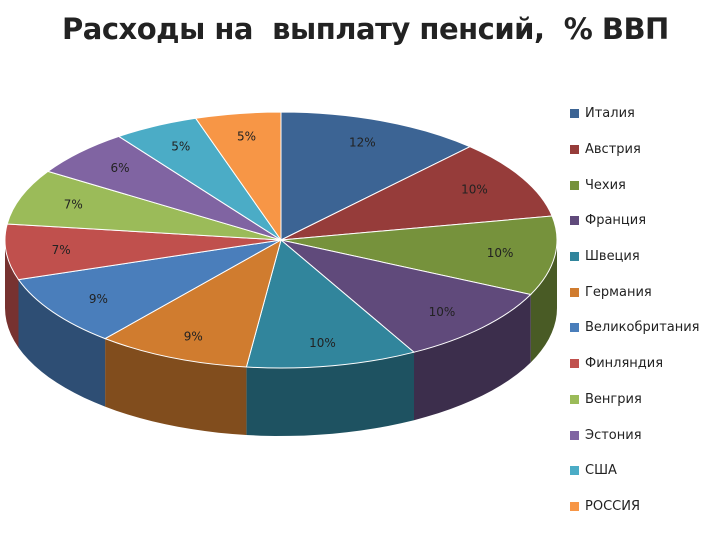 The width and height of the screenshot is (720, 540). I want to click on legend-item: Чехия, so click(635, 185).